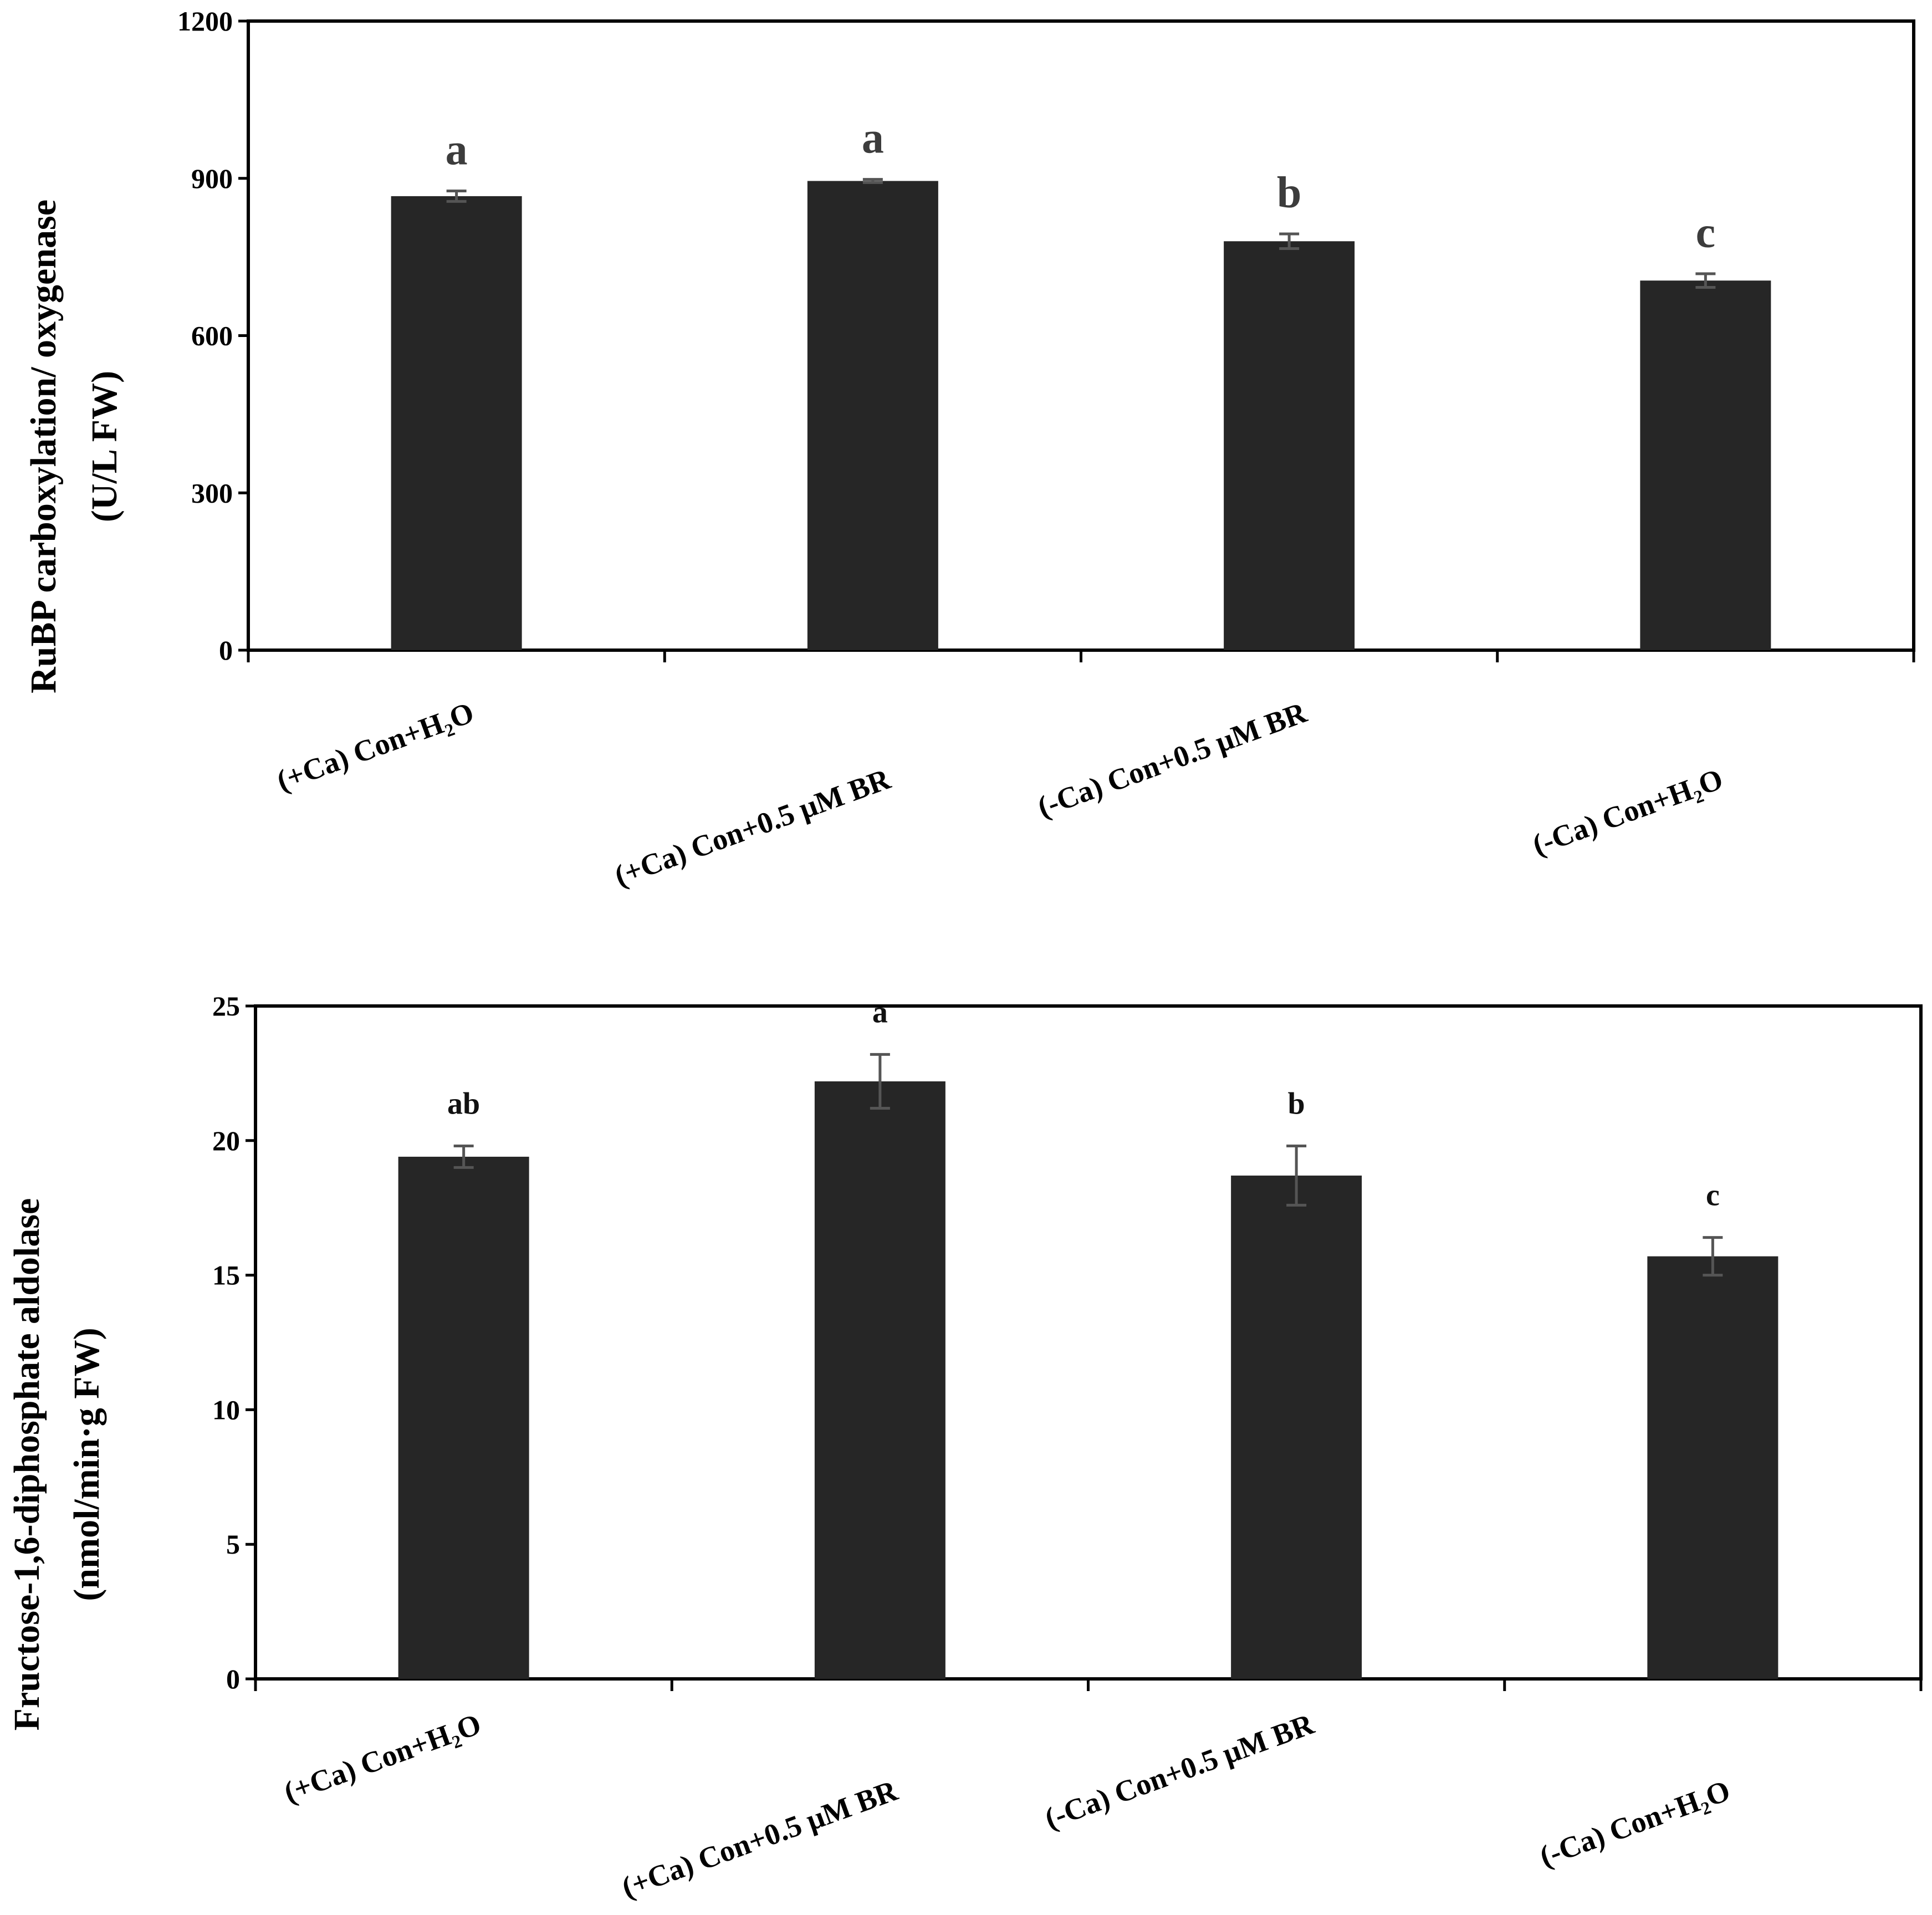 This screenshot has height=1915, width=1932. What do you see at coordinates (226, 1141) in the screenshot?
I see `y-tick-label: 20` at bounding box center [226, 1141].